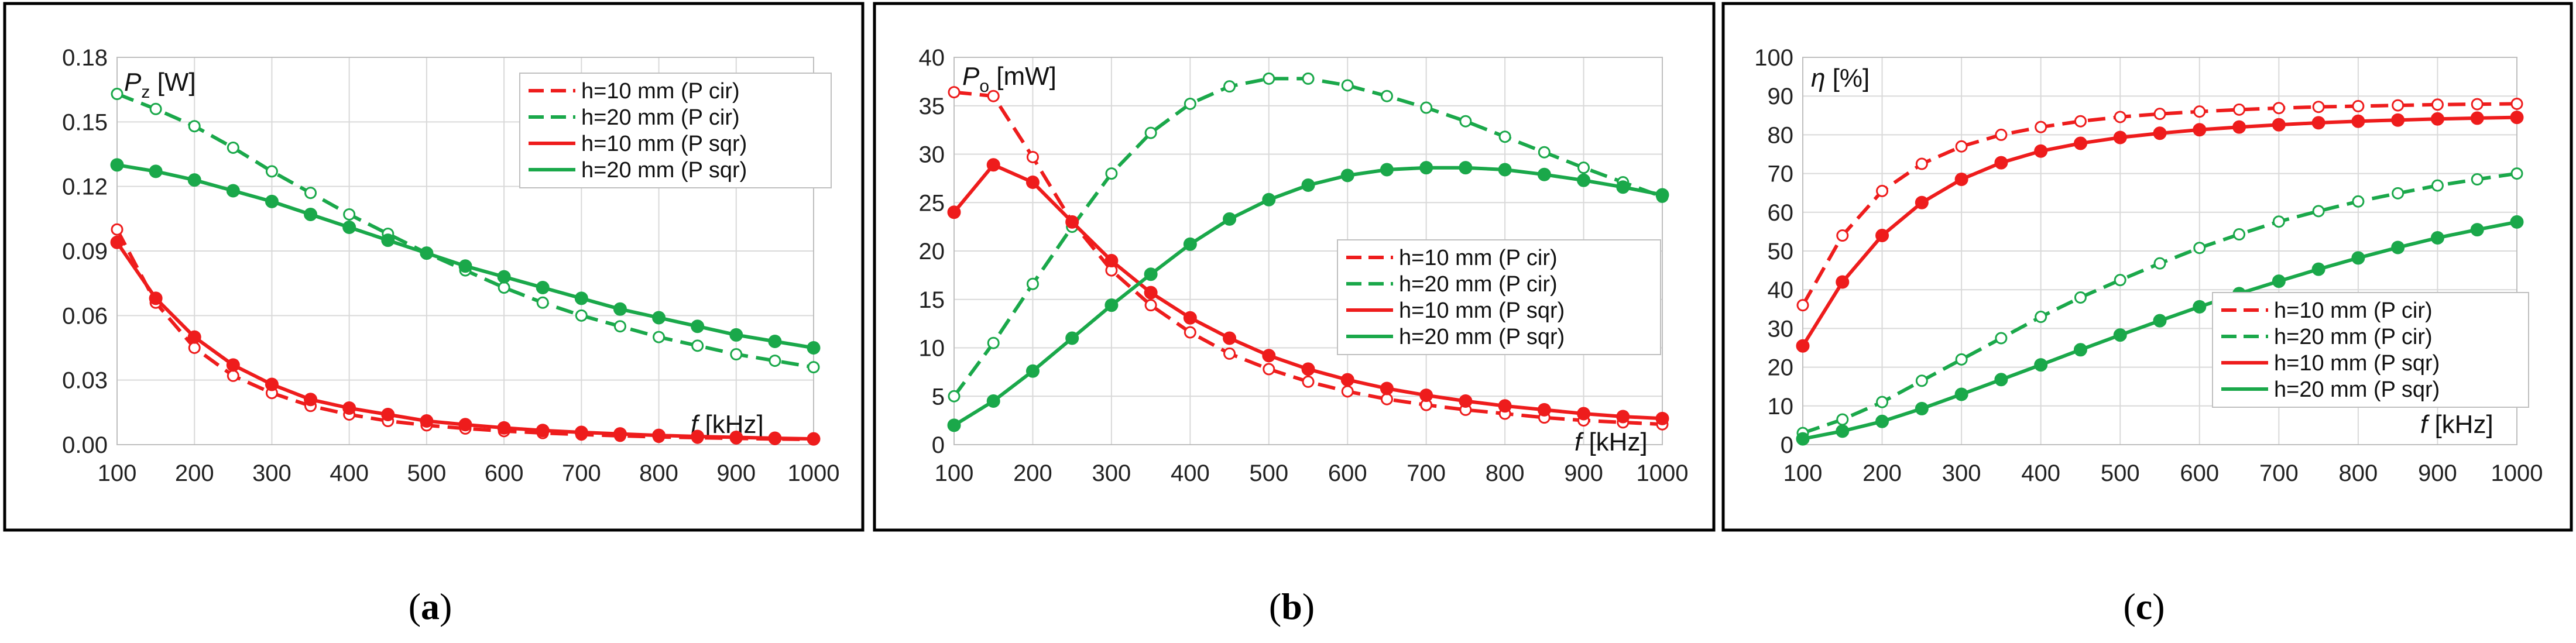 The image size is (2576, 643). Describe the element at coordinates (2354, 311) in the screenshot. I see `legend-label-0: h=10 mm (P cir)` at that location.